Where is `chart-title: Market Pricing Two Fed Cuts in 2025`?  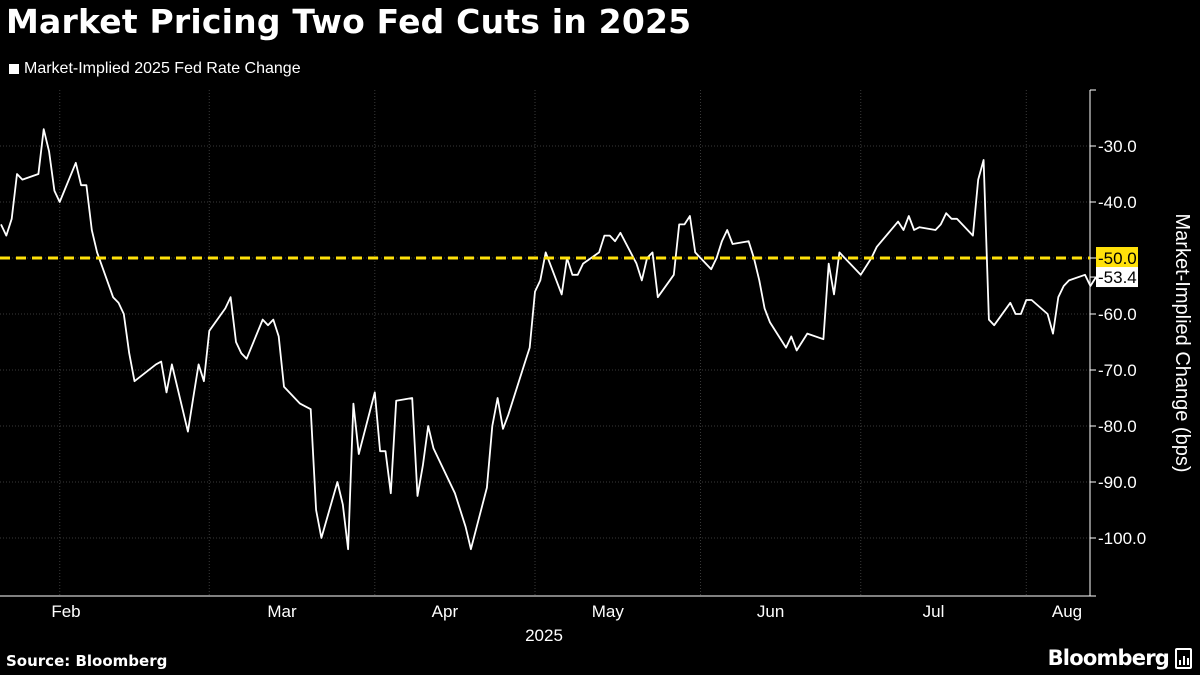 chart-title: Market Pricing Two Fed Cuts in 2025 is located at coordinates (349, 21).